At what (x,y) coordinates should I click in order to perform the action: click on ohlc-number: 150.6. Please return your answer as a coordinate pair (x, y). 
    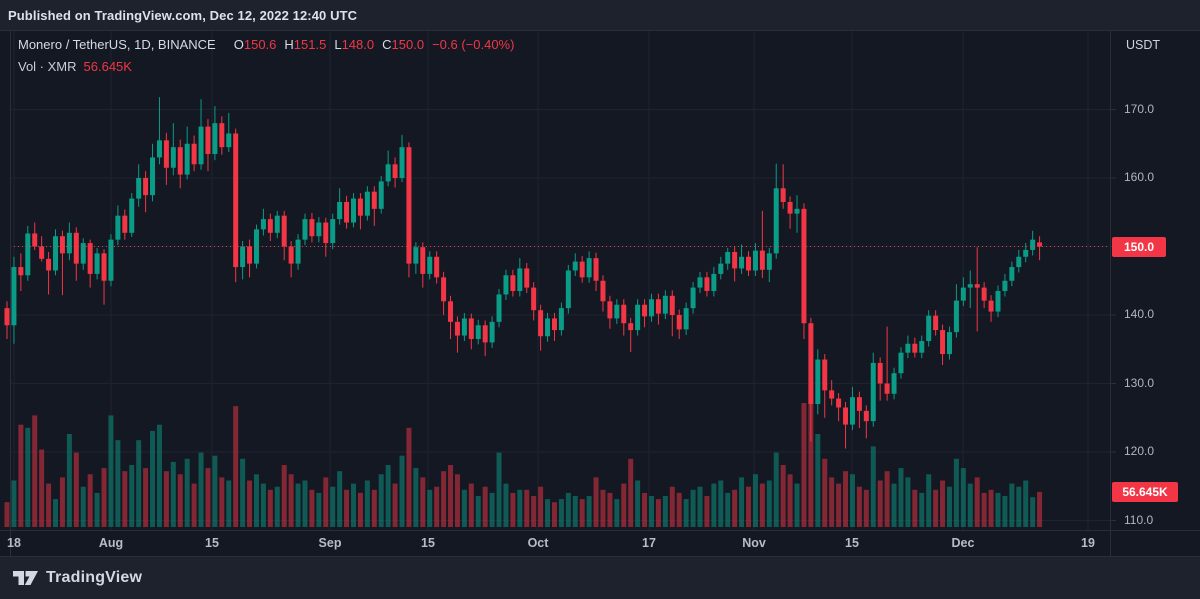
    Looking at the image, I should click on (260, 44).